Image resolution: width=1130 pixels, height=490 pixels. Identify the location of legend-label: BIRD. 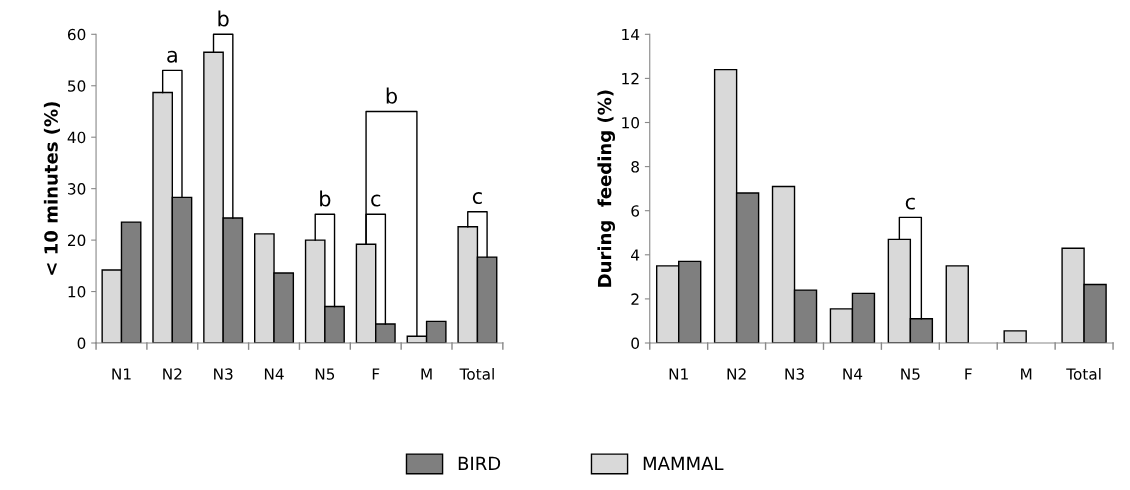
(479, 463).